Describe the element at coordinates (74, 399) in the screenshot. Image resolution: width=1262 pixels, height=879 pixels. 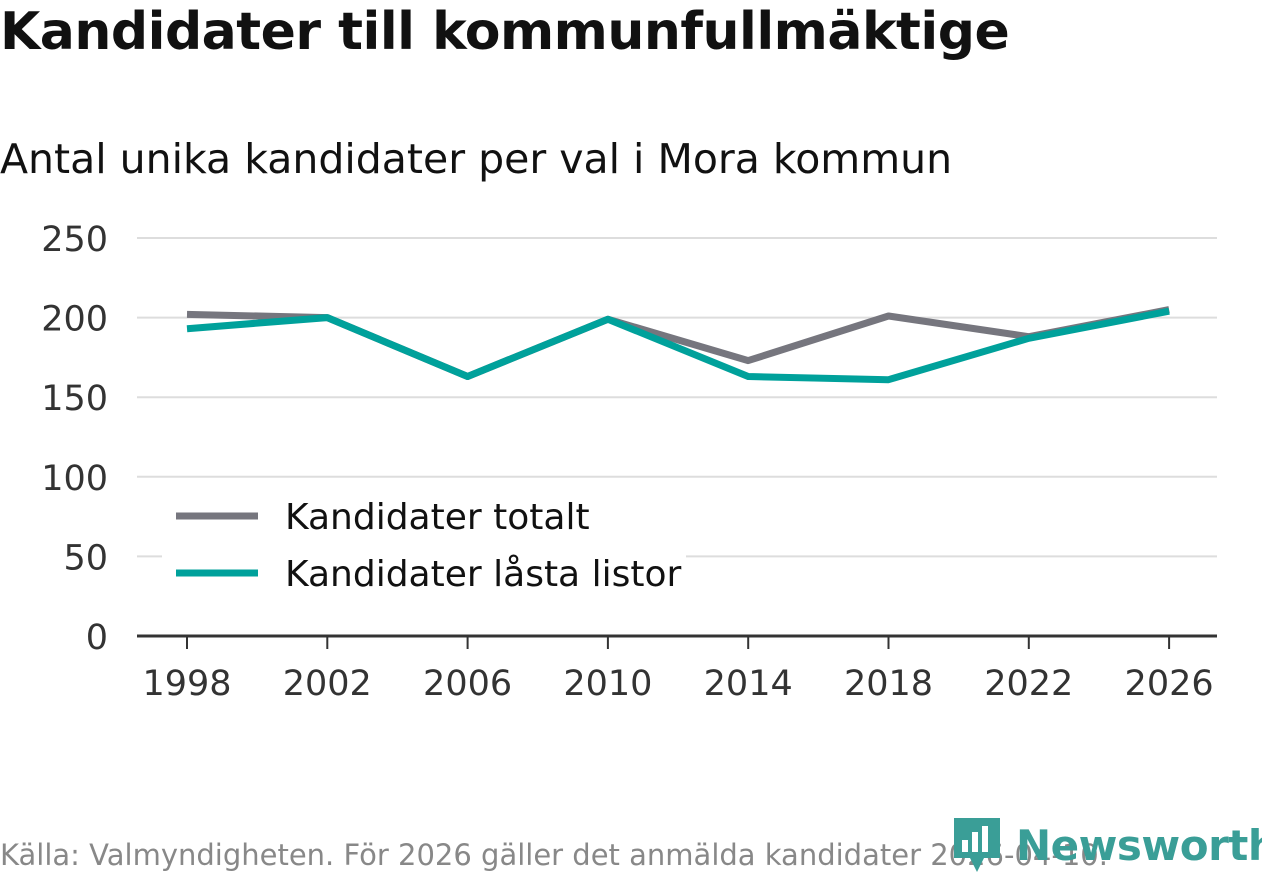
I see `y-tick-label: 150` at that location.